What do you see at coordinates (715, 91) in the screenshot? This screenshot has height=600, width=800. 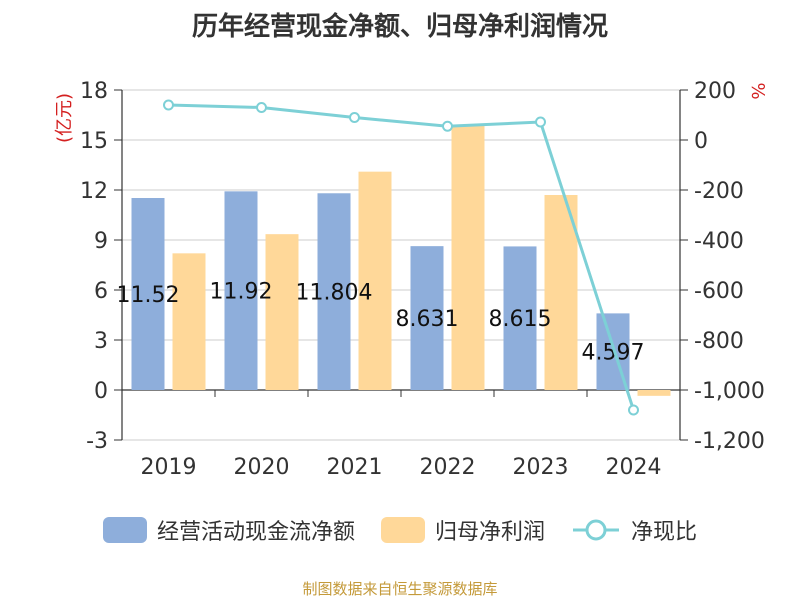 I see `right-tick-label: 200` at bounding box center [715, 91].